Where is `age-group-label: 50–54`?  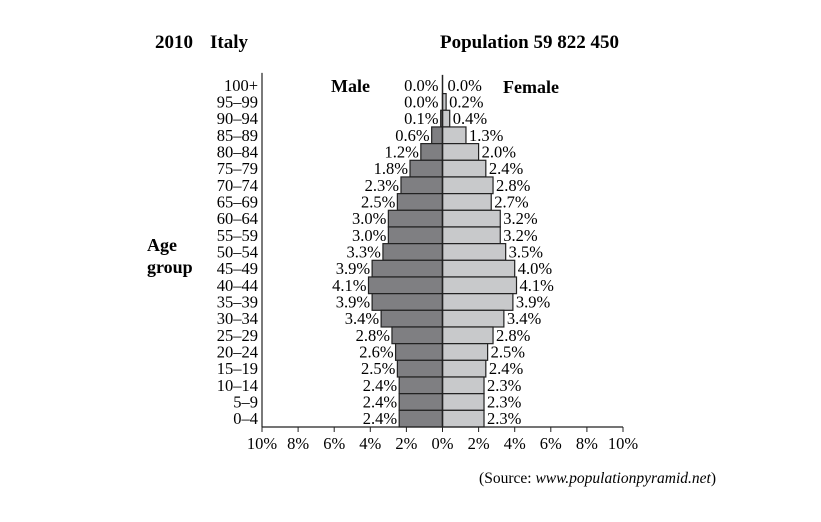
age-group-label: 50–54 is located at coordinates (237, 251).